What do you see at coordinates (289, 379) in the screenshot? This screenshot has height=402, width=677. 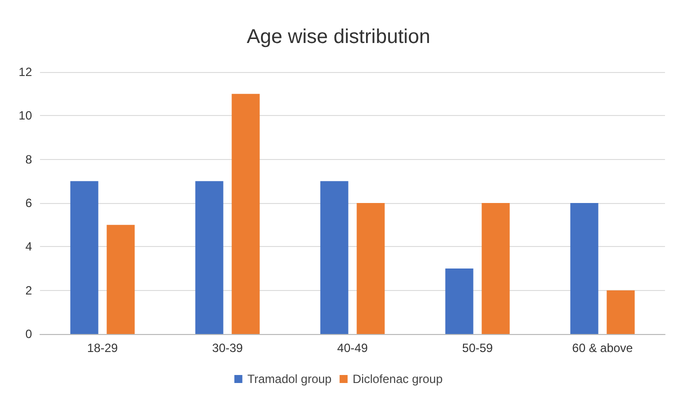 I see `legend-label: Tramadol group` at bounding box center [289, 379].